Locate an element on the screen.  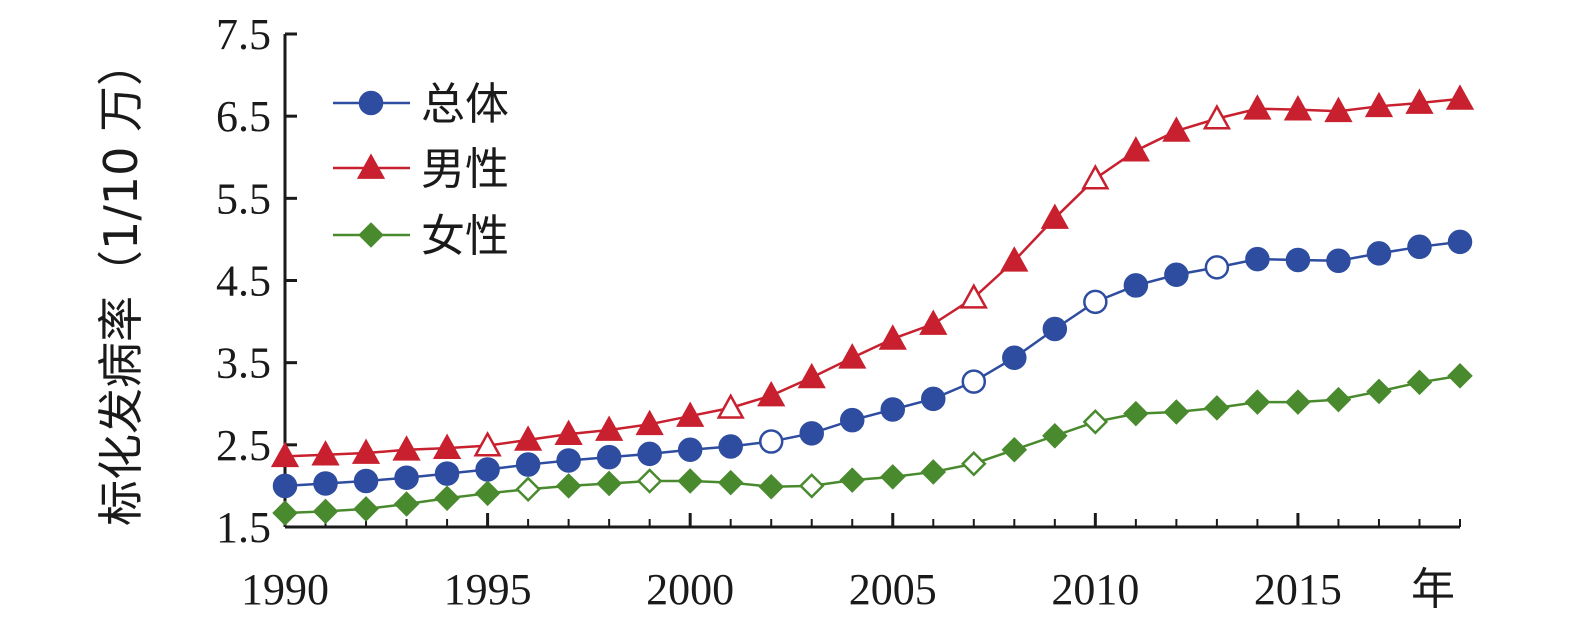
legend-item: 总体 is located at coordinates (421, 104).